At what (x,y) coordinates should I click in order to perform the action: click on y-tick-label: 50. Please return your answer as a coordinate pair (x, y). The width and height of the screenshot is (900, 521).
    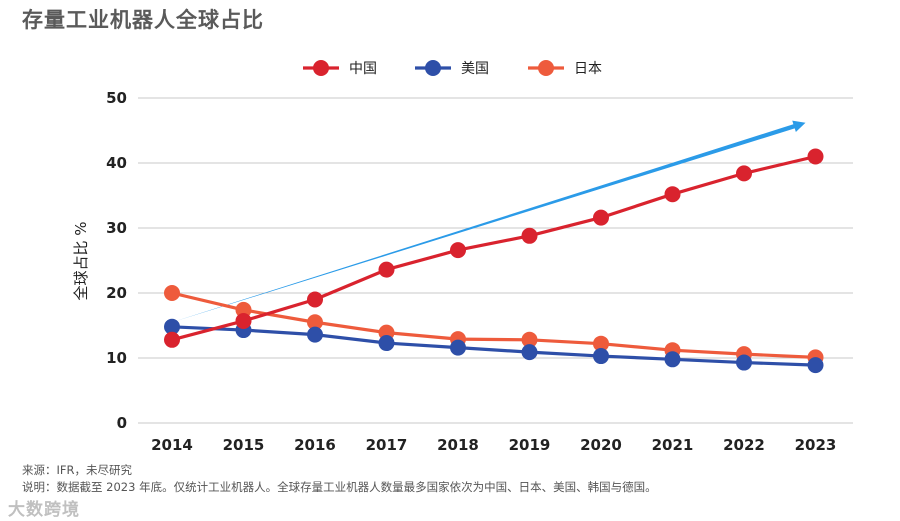
    Looking at the image, I should click on (116, 98).